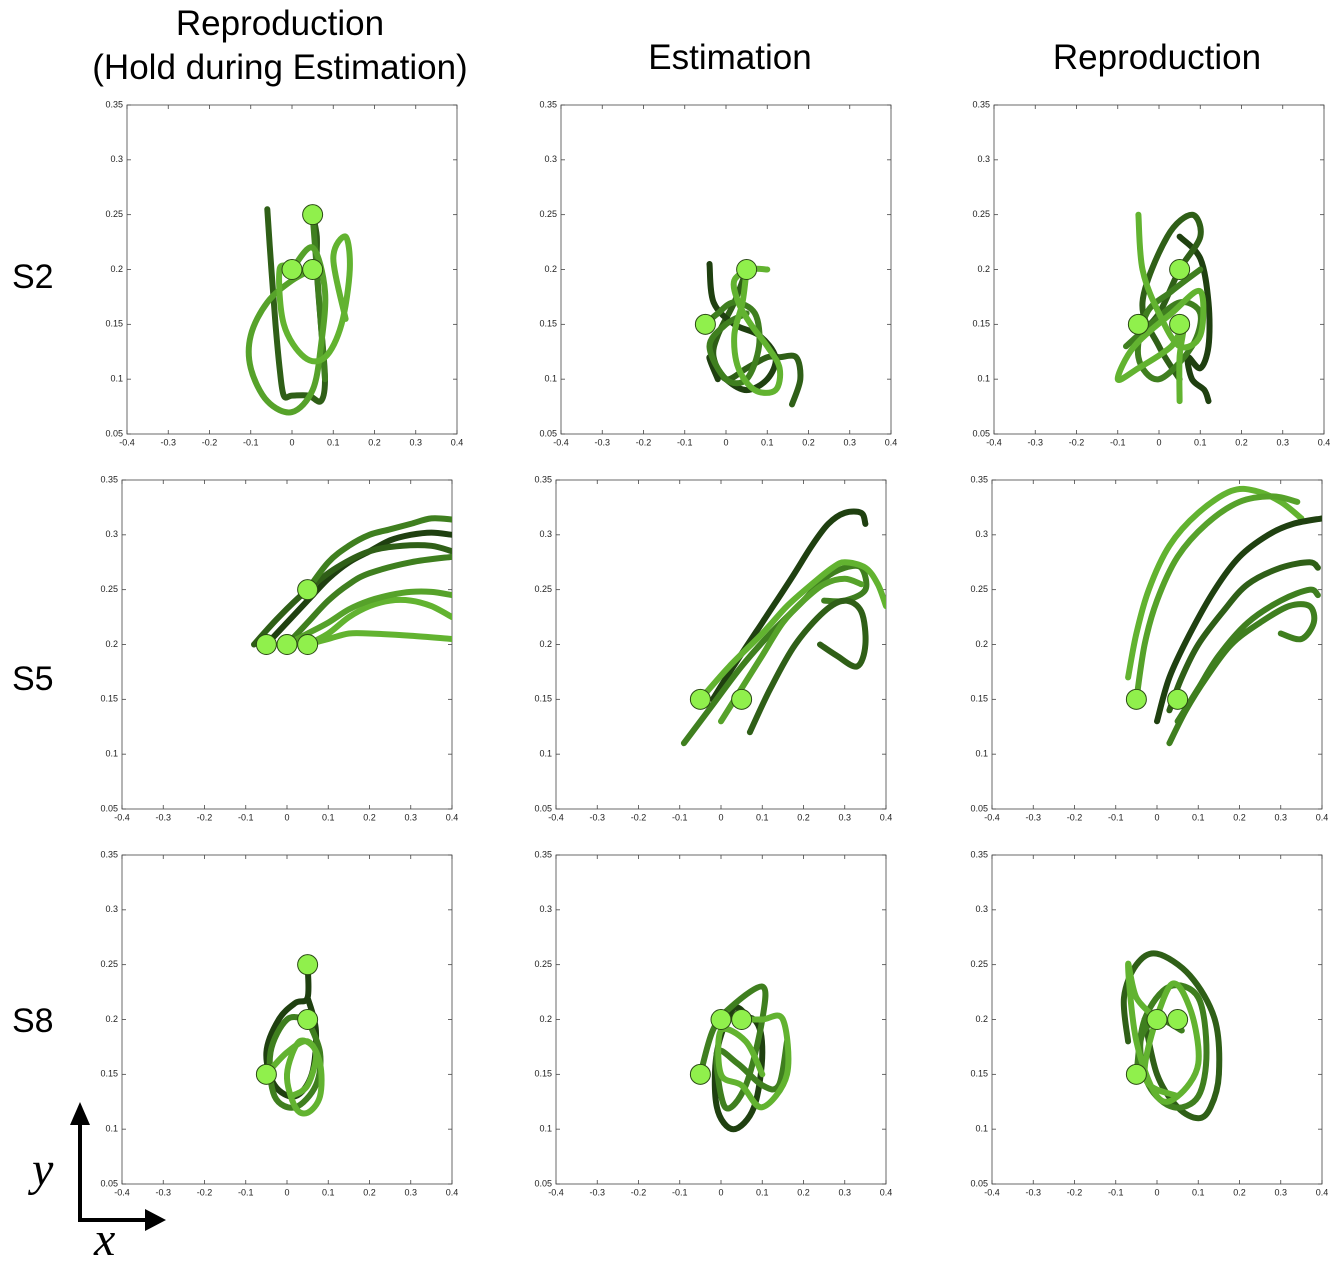 The image size is (1344, 1267). What do you see at coordinates (43, 1169) in the screenshot?
I see `y-direction-label: y` at bounding box center [43, 1169].